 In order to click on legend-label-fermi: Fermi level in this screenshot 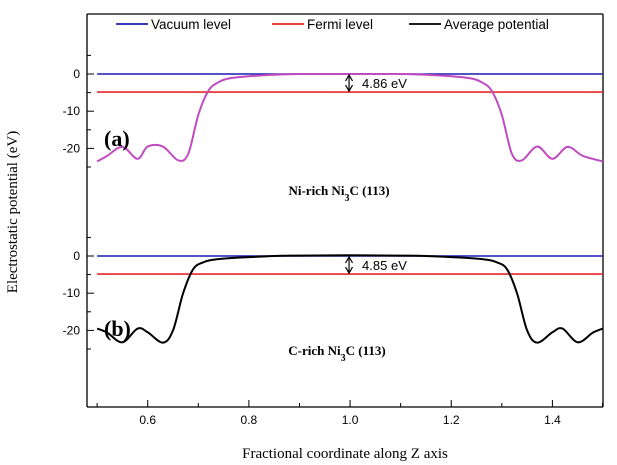, I will do `click(340, 24)`.